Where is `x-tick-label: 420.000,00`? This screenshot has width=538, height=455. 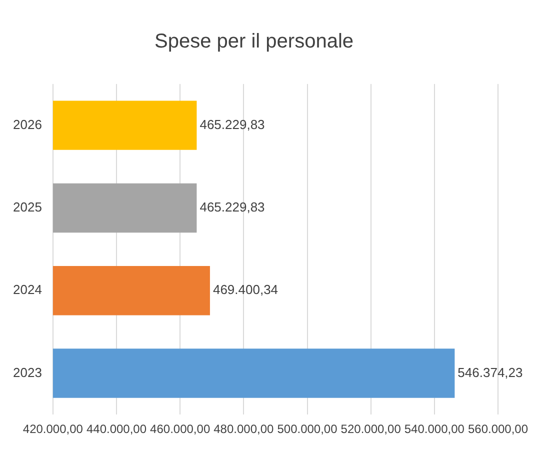 x-tick-label: 420.000,00 is located at coordinates (53, 429).